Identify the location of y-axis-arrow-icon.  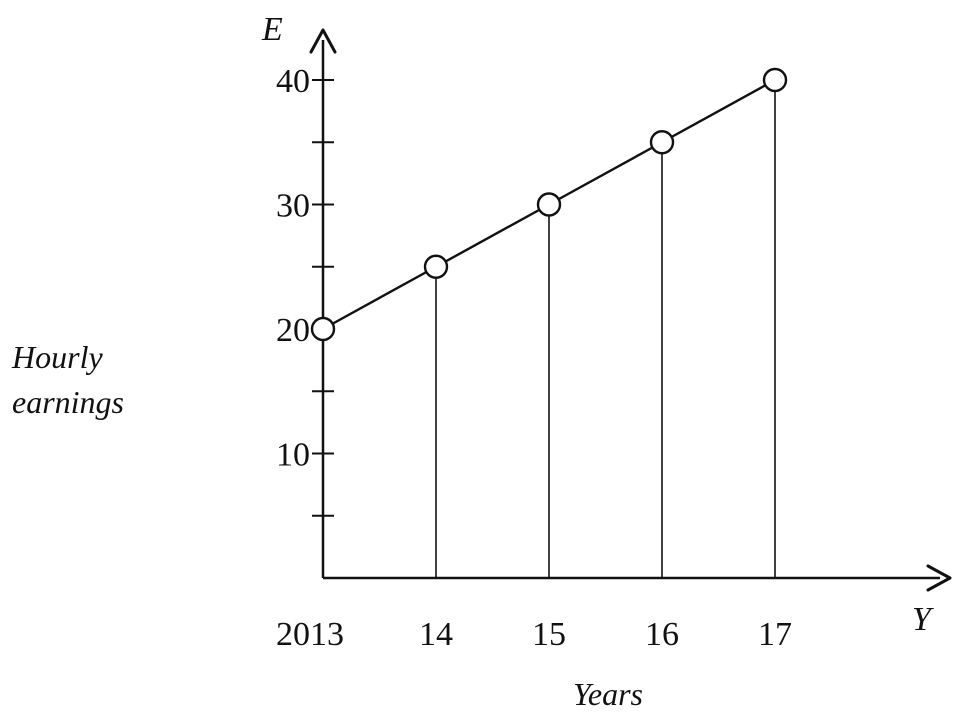
(323, 41).